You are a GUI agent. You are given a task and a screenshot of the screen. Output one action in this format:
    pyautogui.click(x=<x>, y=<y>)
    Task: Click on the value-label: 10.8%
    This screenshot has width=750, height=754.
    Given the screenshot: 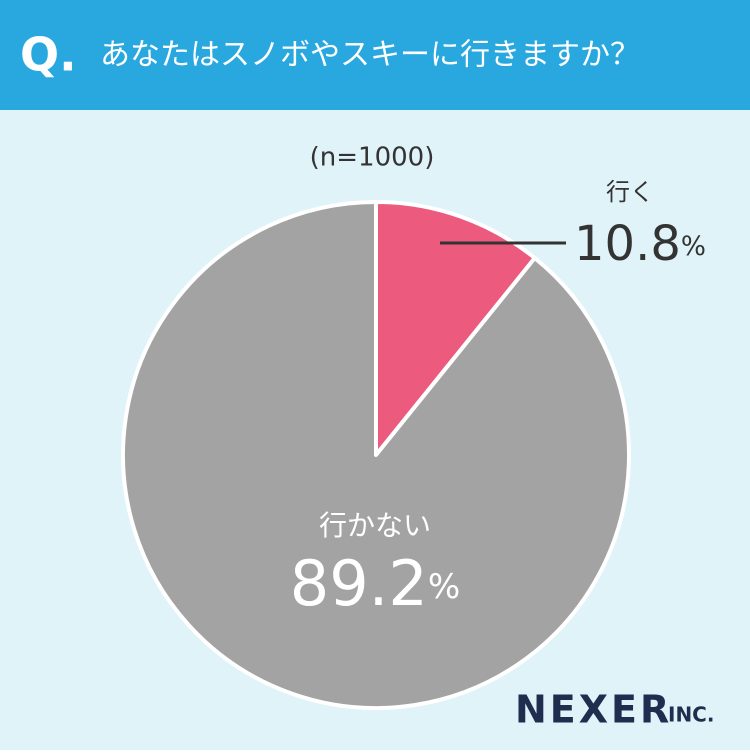 What is the action you would take?
    pyautogui.click(x=640, y=244)
    